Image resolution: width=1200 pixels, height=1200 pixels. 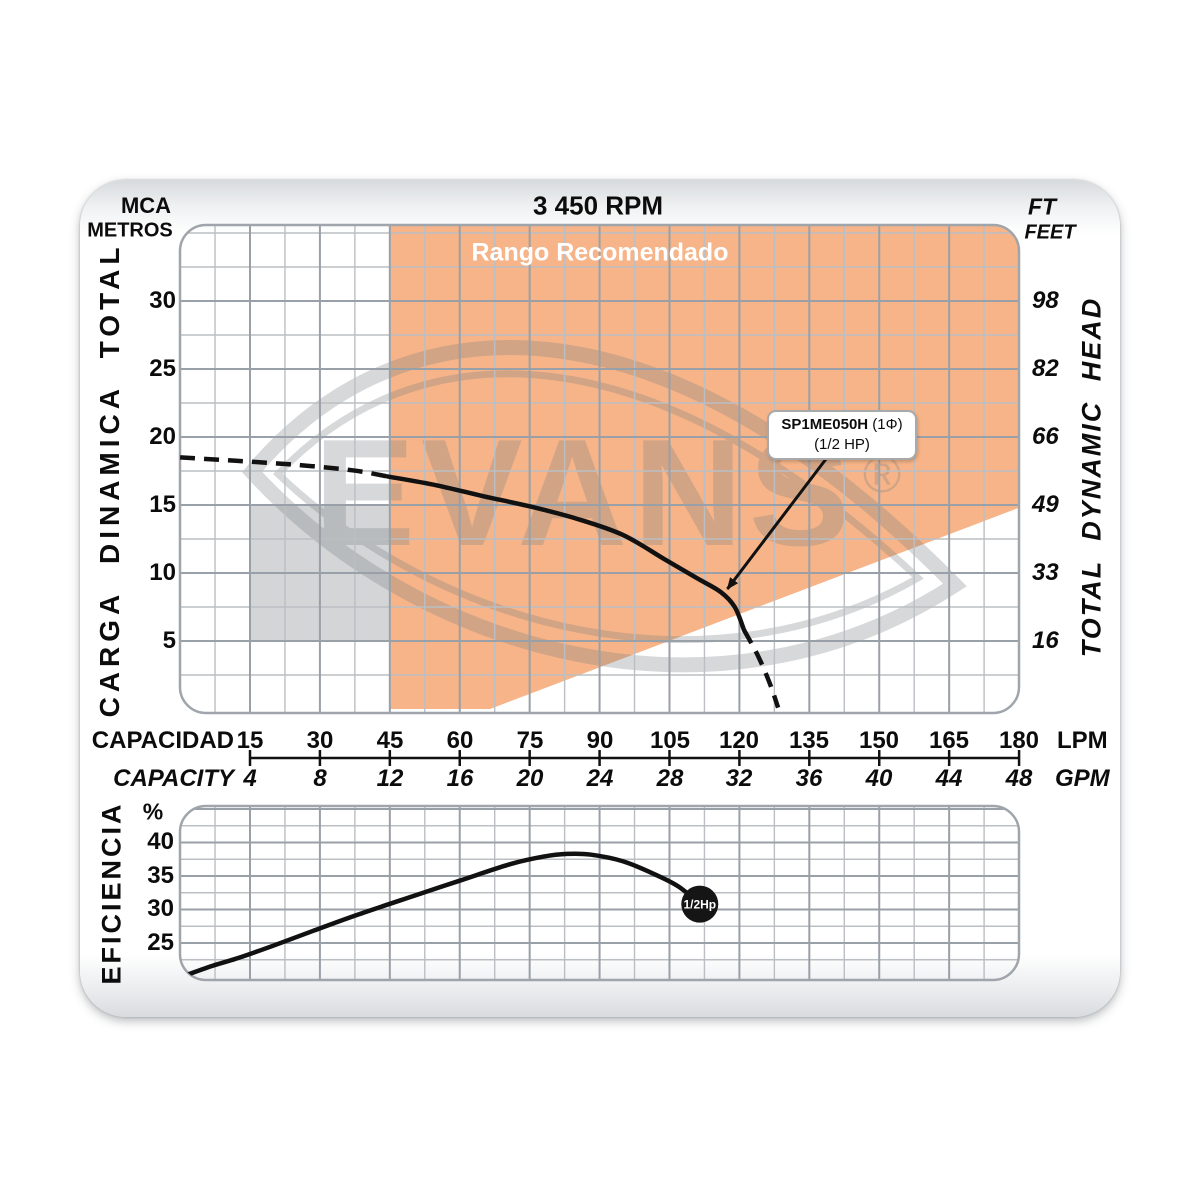 I want to click on power-dot, so click(x=700, y=904).